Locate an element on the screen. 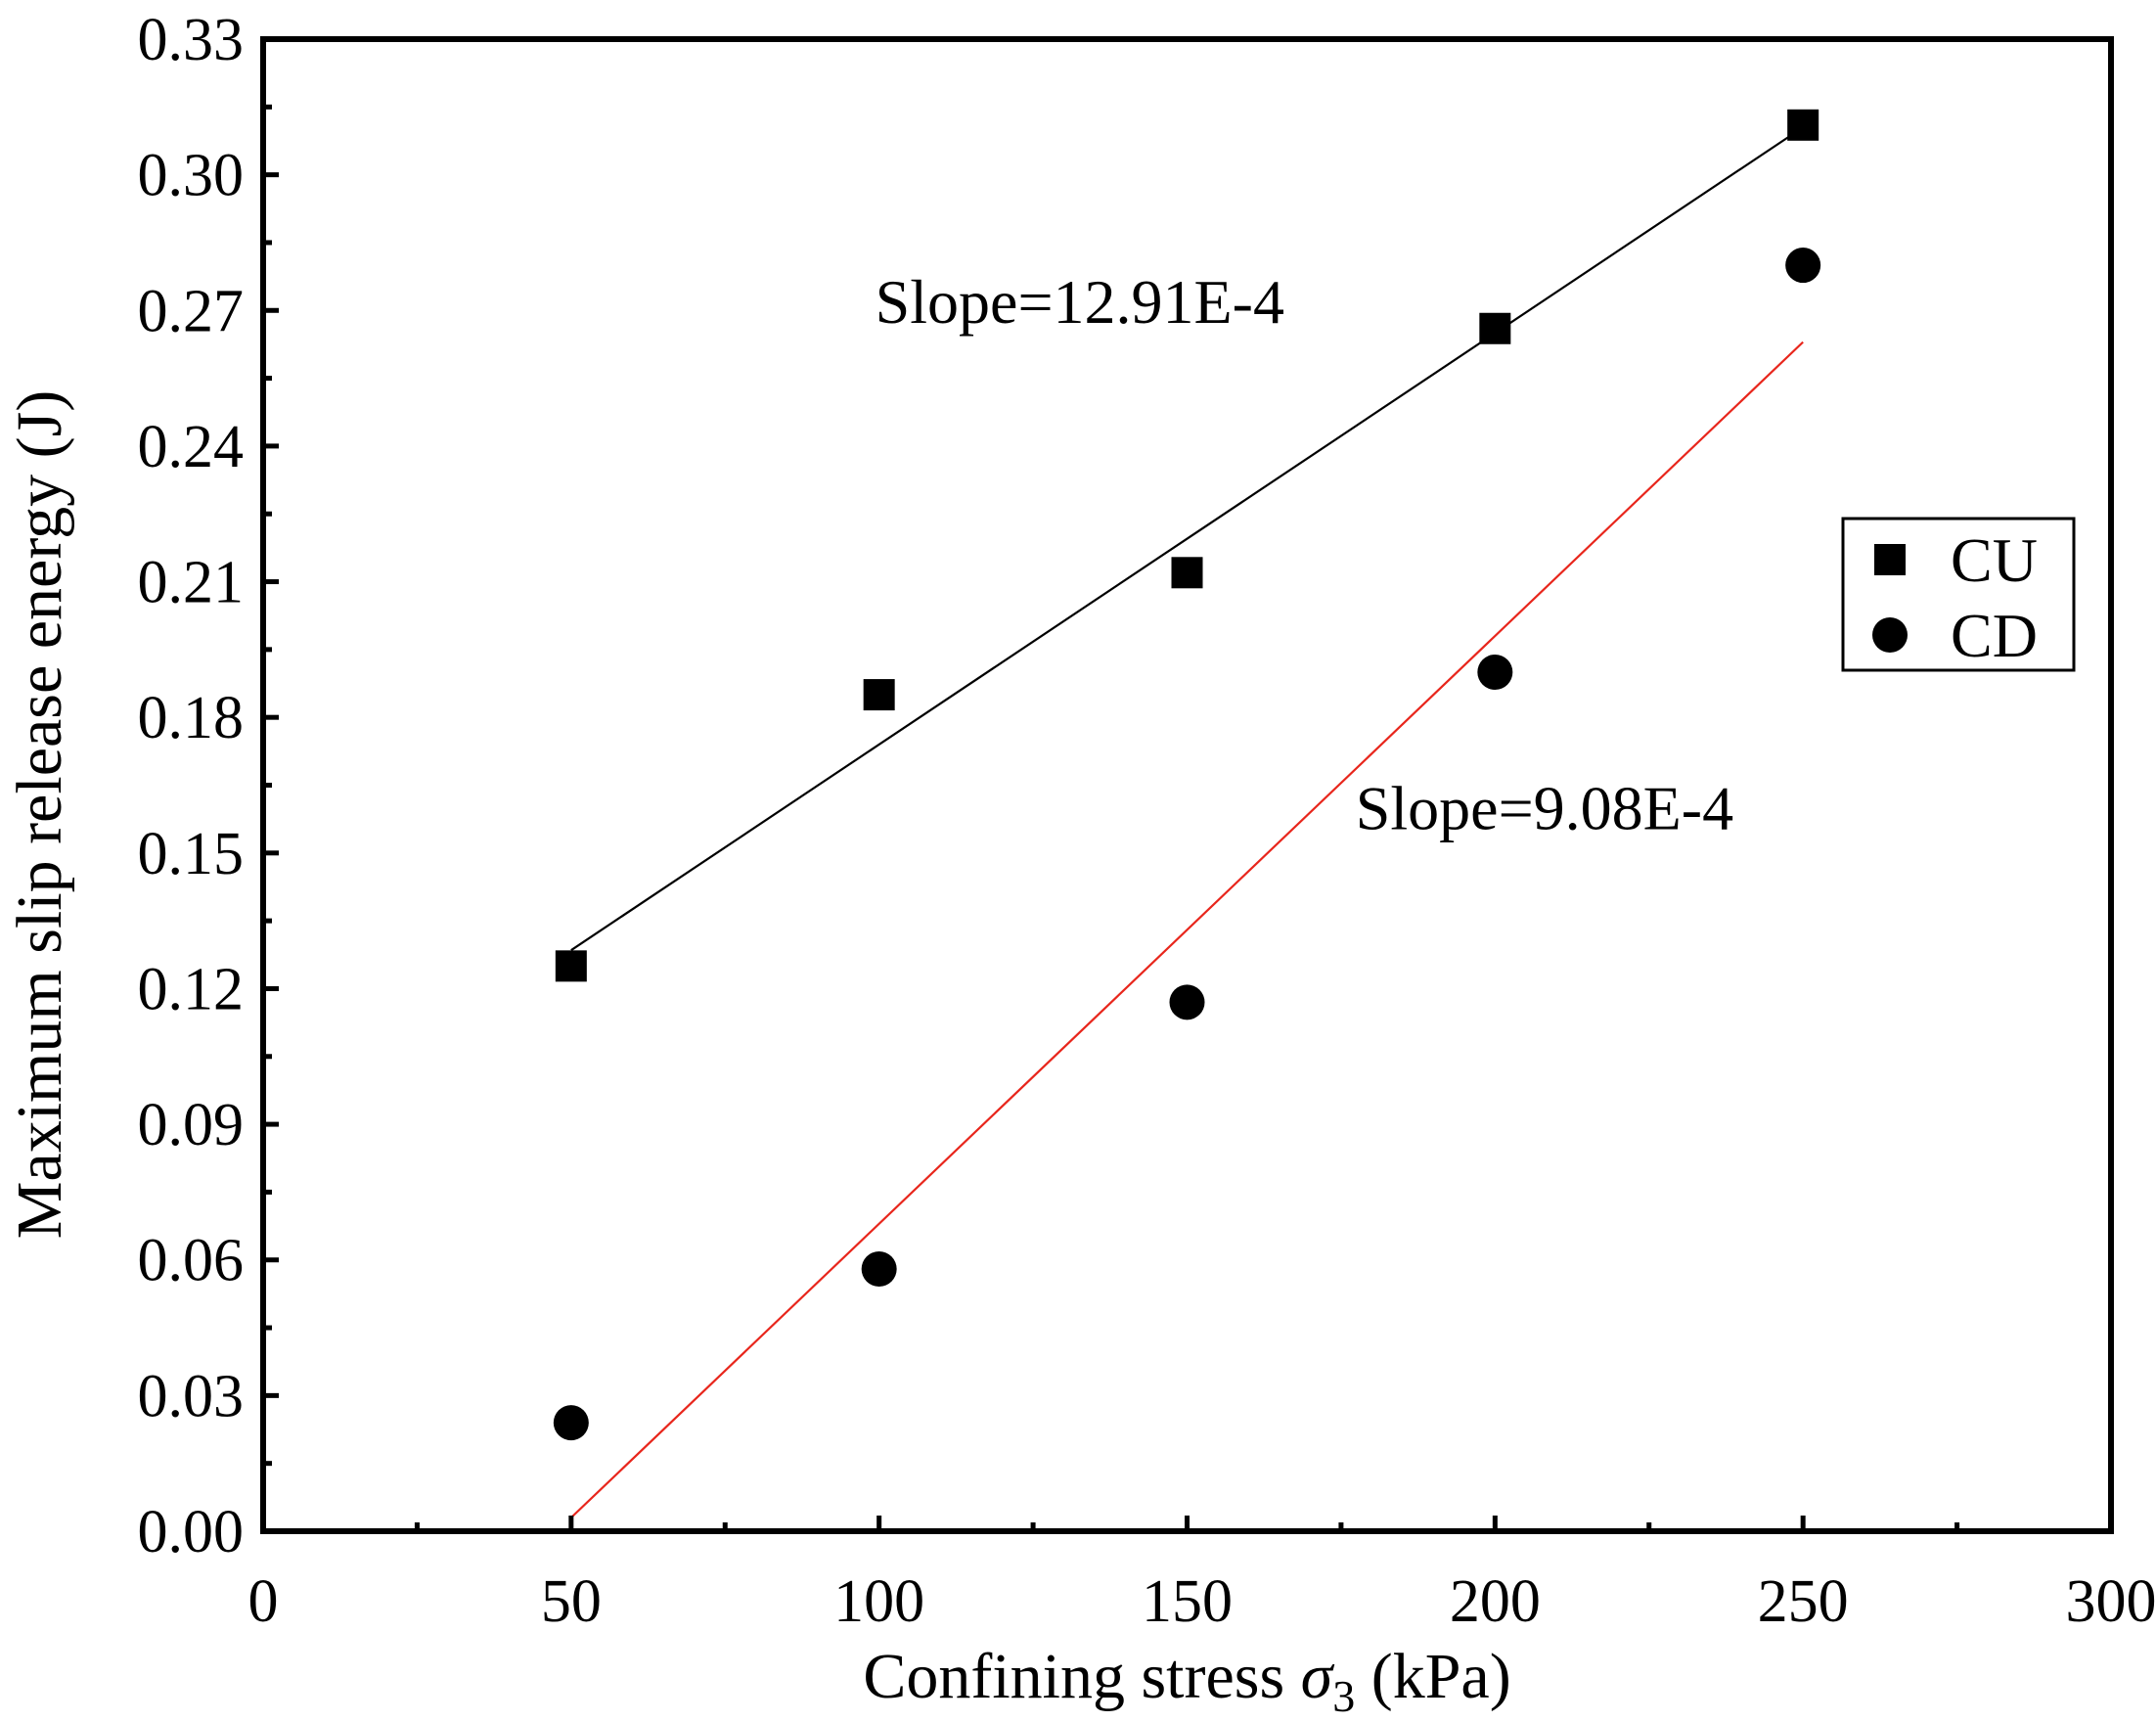  legend-marker-cd is located at coordinates (1890, 635).